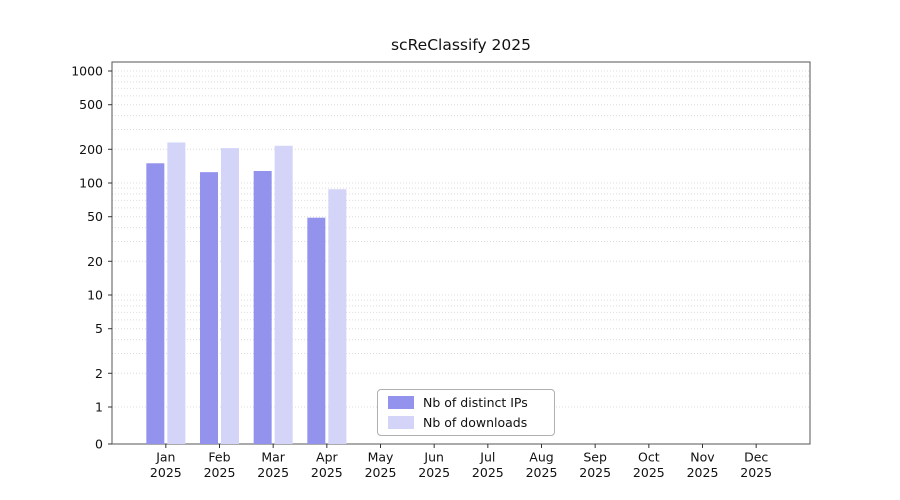 The width and height of the screenshot is (900, 500). What do you see at coordinates (487, 457) in the screenshot?
I see `x-tick-label-month: Jul` at bounding box center [487, 457].